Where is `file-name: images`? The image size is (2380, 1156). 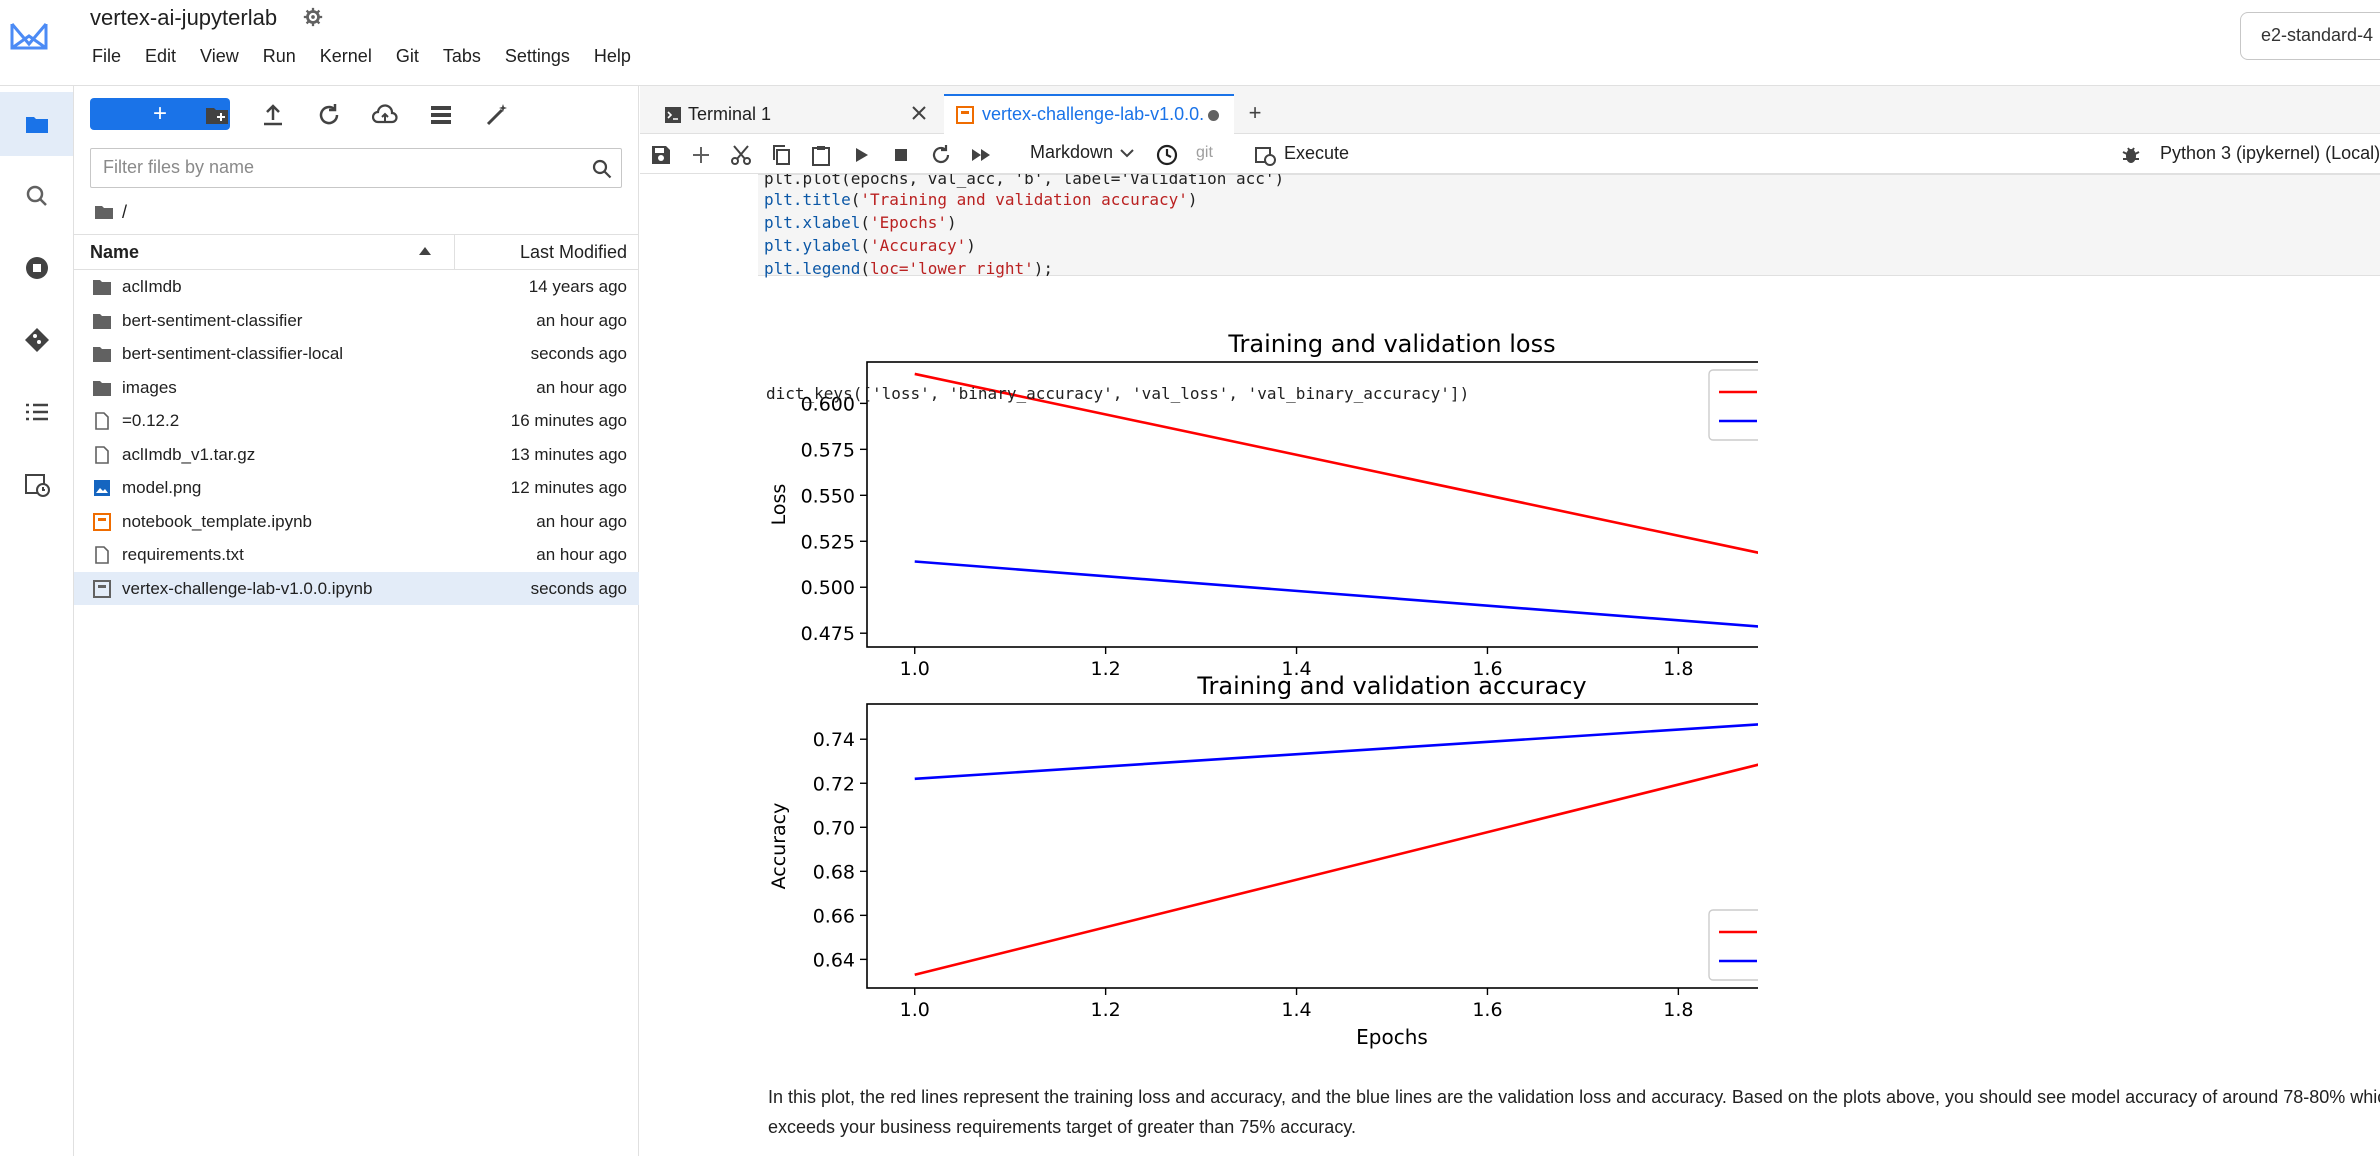
file-name: images is located at coordinates (149, 387).